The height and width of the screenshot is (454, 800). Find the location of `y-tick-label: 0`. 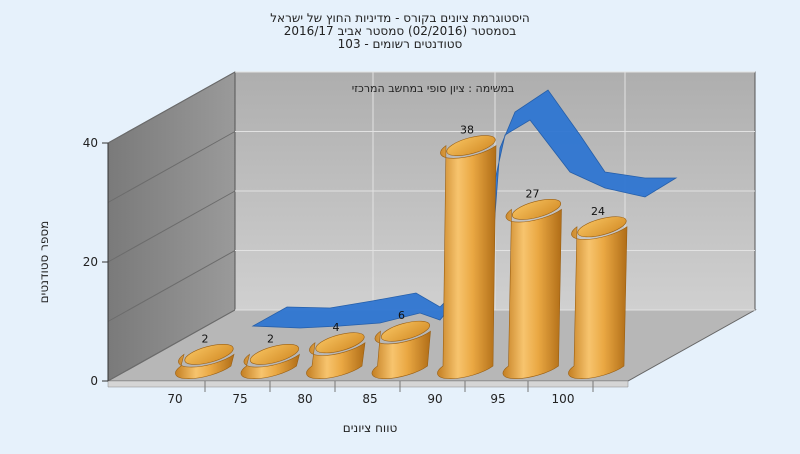

y-tick-label: 0 is located at coordinates (94, 381).